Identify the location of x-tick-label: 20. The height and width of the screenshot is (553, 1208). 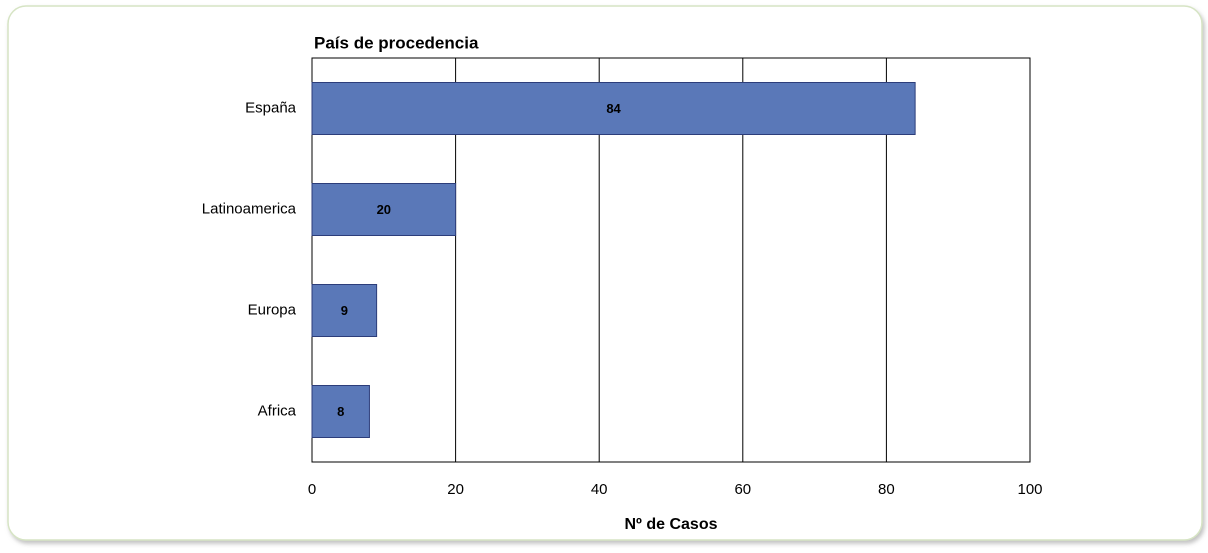
(455, 489).